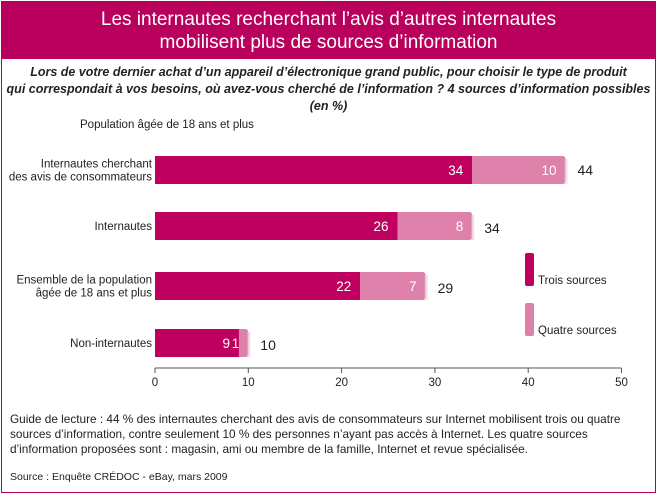 The height and width of the screenshot is (496, 659). What do you see at coordinates (435, 383) in the screenshot?
I see `x-tick-label-3: 30` at bounding box center [435, 383].